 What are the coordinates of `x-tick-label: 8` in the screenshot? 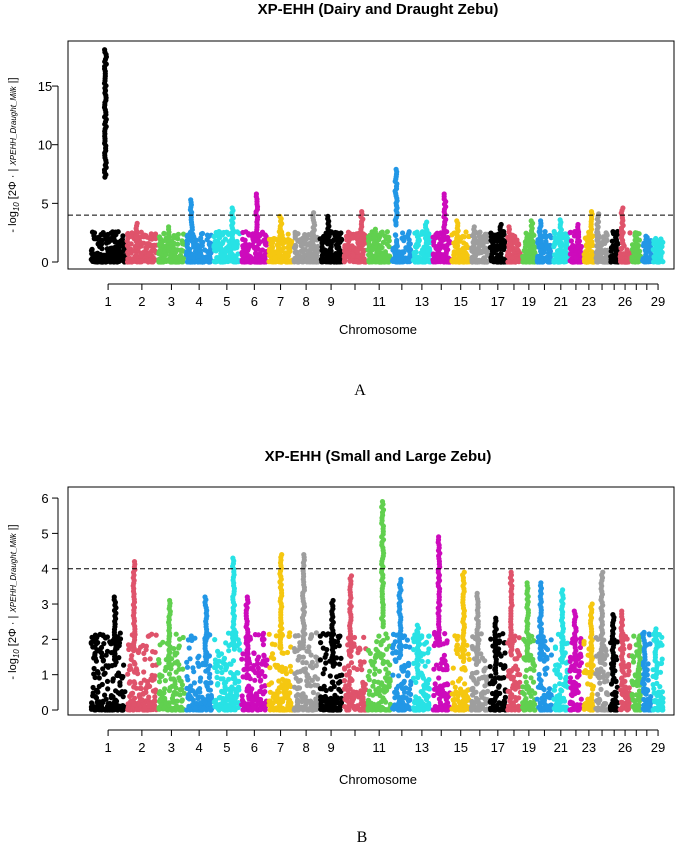 It's located at (305, 301).